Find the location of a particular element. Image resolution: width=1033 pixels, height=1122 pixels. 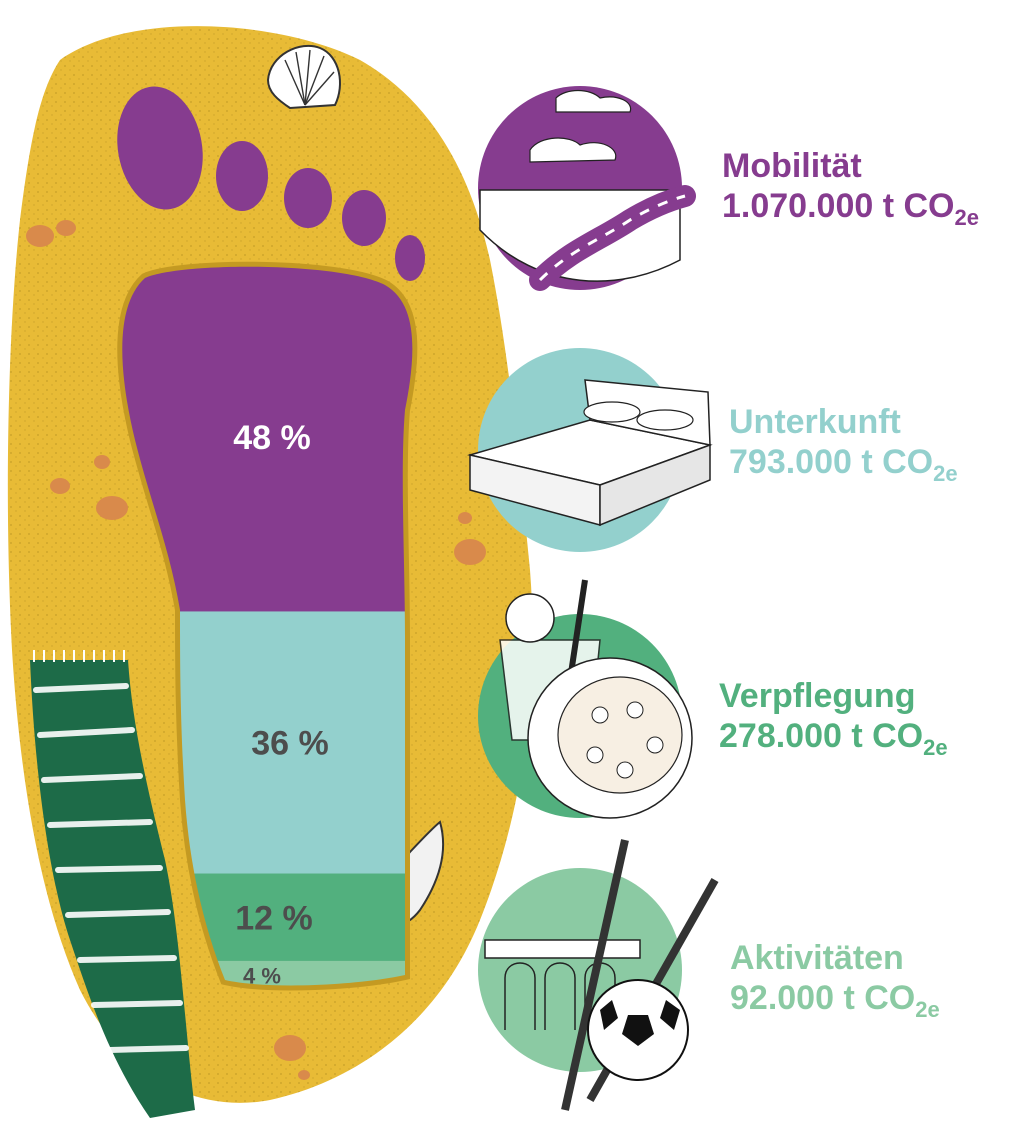

beach-towel-icon is located at coordinates (112, 884).